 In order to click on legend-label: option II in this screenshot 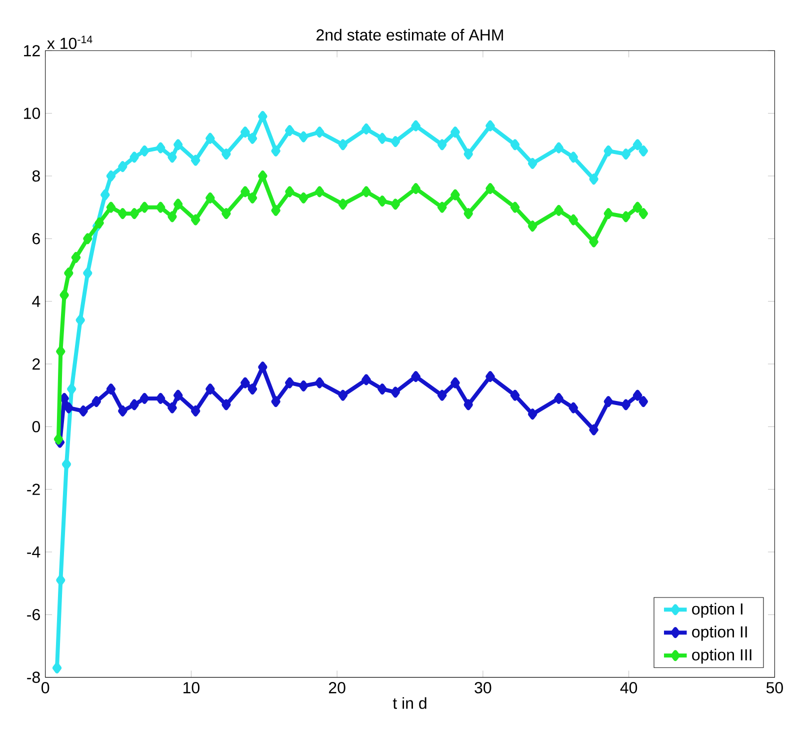, I will do `click(719, 633)`.